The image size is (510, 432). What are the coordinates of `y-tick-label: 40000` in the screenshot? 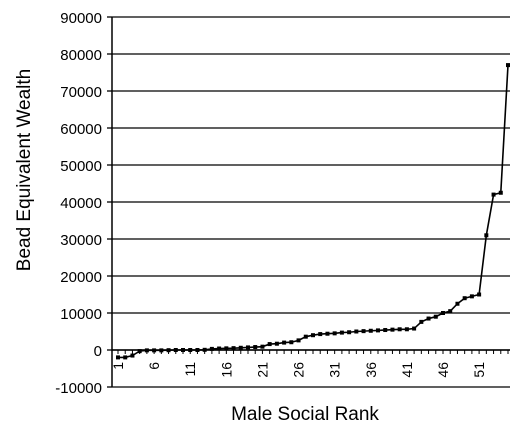 It's located at (81, 203).